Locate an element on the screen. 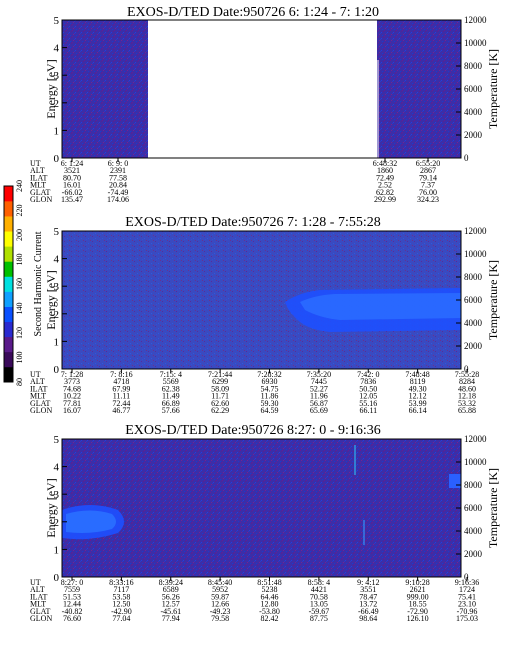 Image resolution: width=505 pixels, height=649 pixels. orbit-cell-glon: 292.99 is located at coordinates (385, 199).